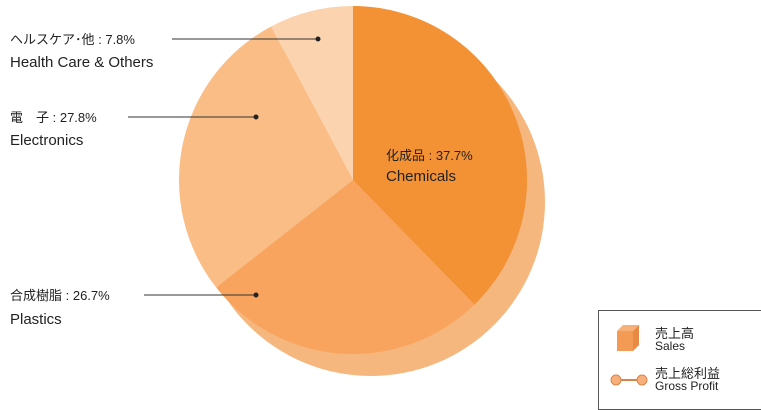 This screenshot has height=410, width=761. I want to click on label-electronics-en: Electronics, so click(46, 140).